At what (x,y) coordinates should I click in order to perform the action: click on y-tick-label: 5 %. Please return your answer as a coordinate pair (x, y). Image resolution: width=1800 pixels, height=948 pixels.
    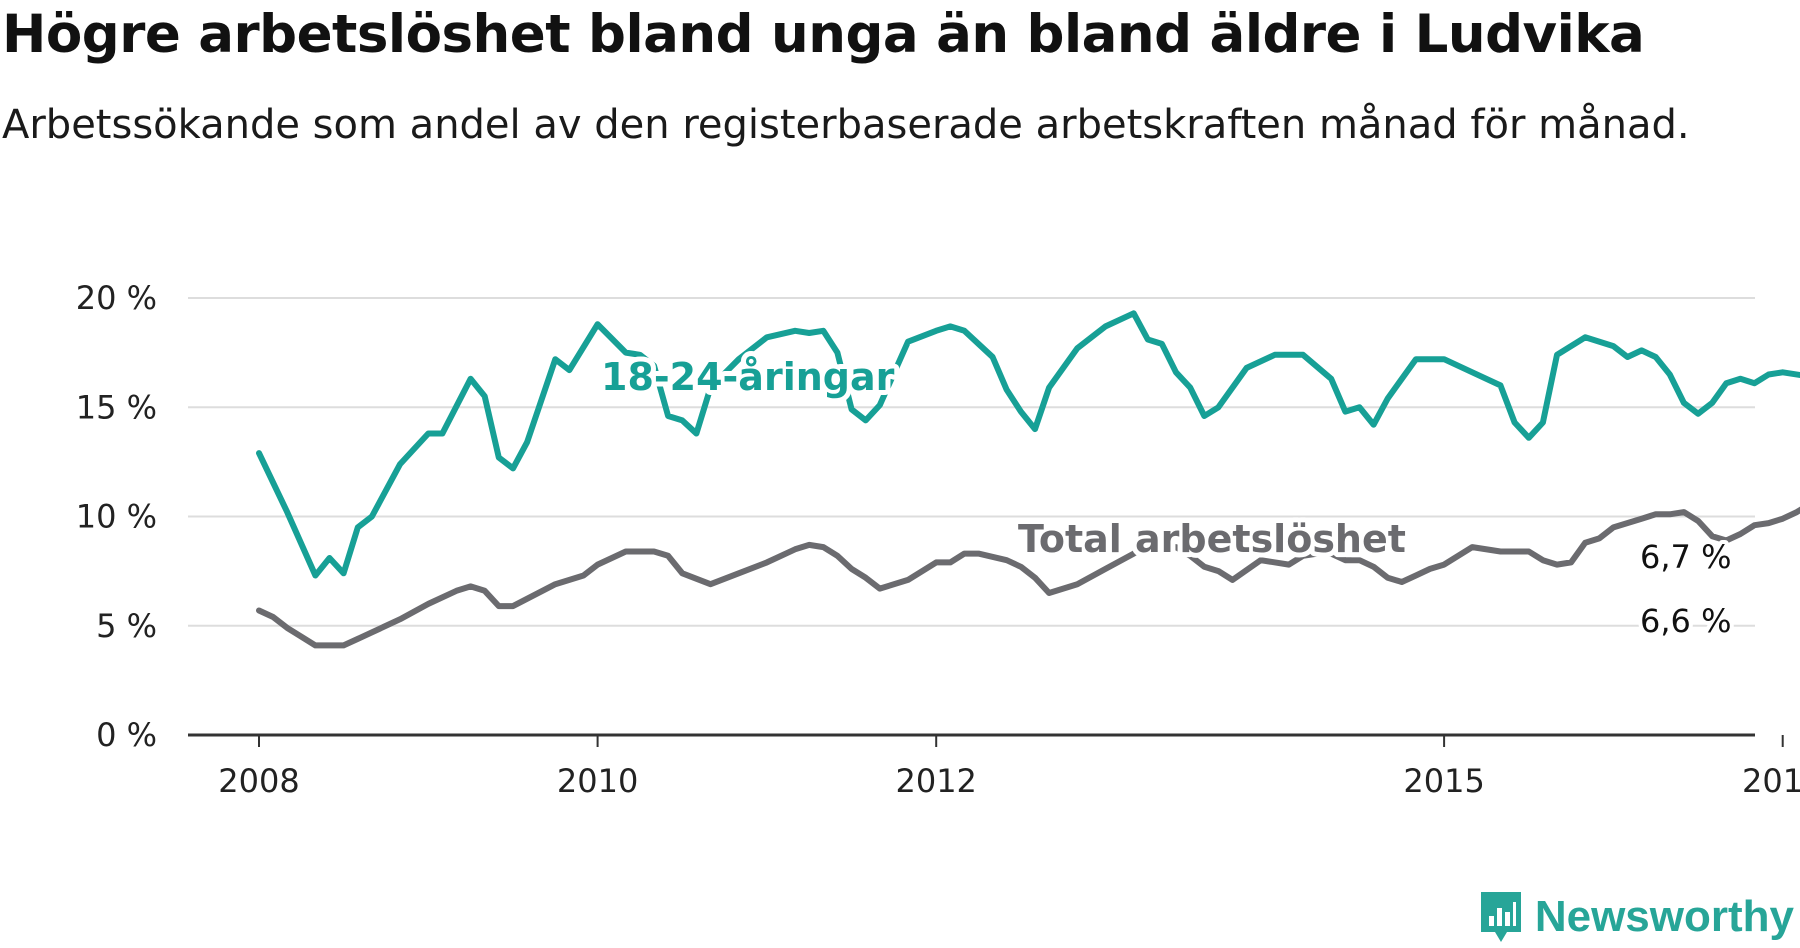
    Looking at the image, I should click on (126, 626).